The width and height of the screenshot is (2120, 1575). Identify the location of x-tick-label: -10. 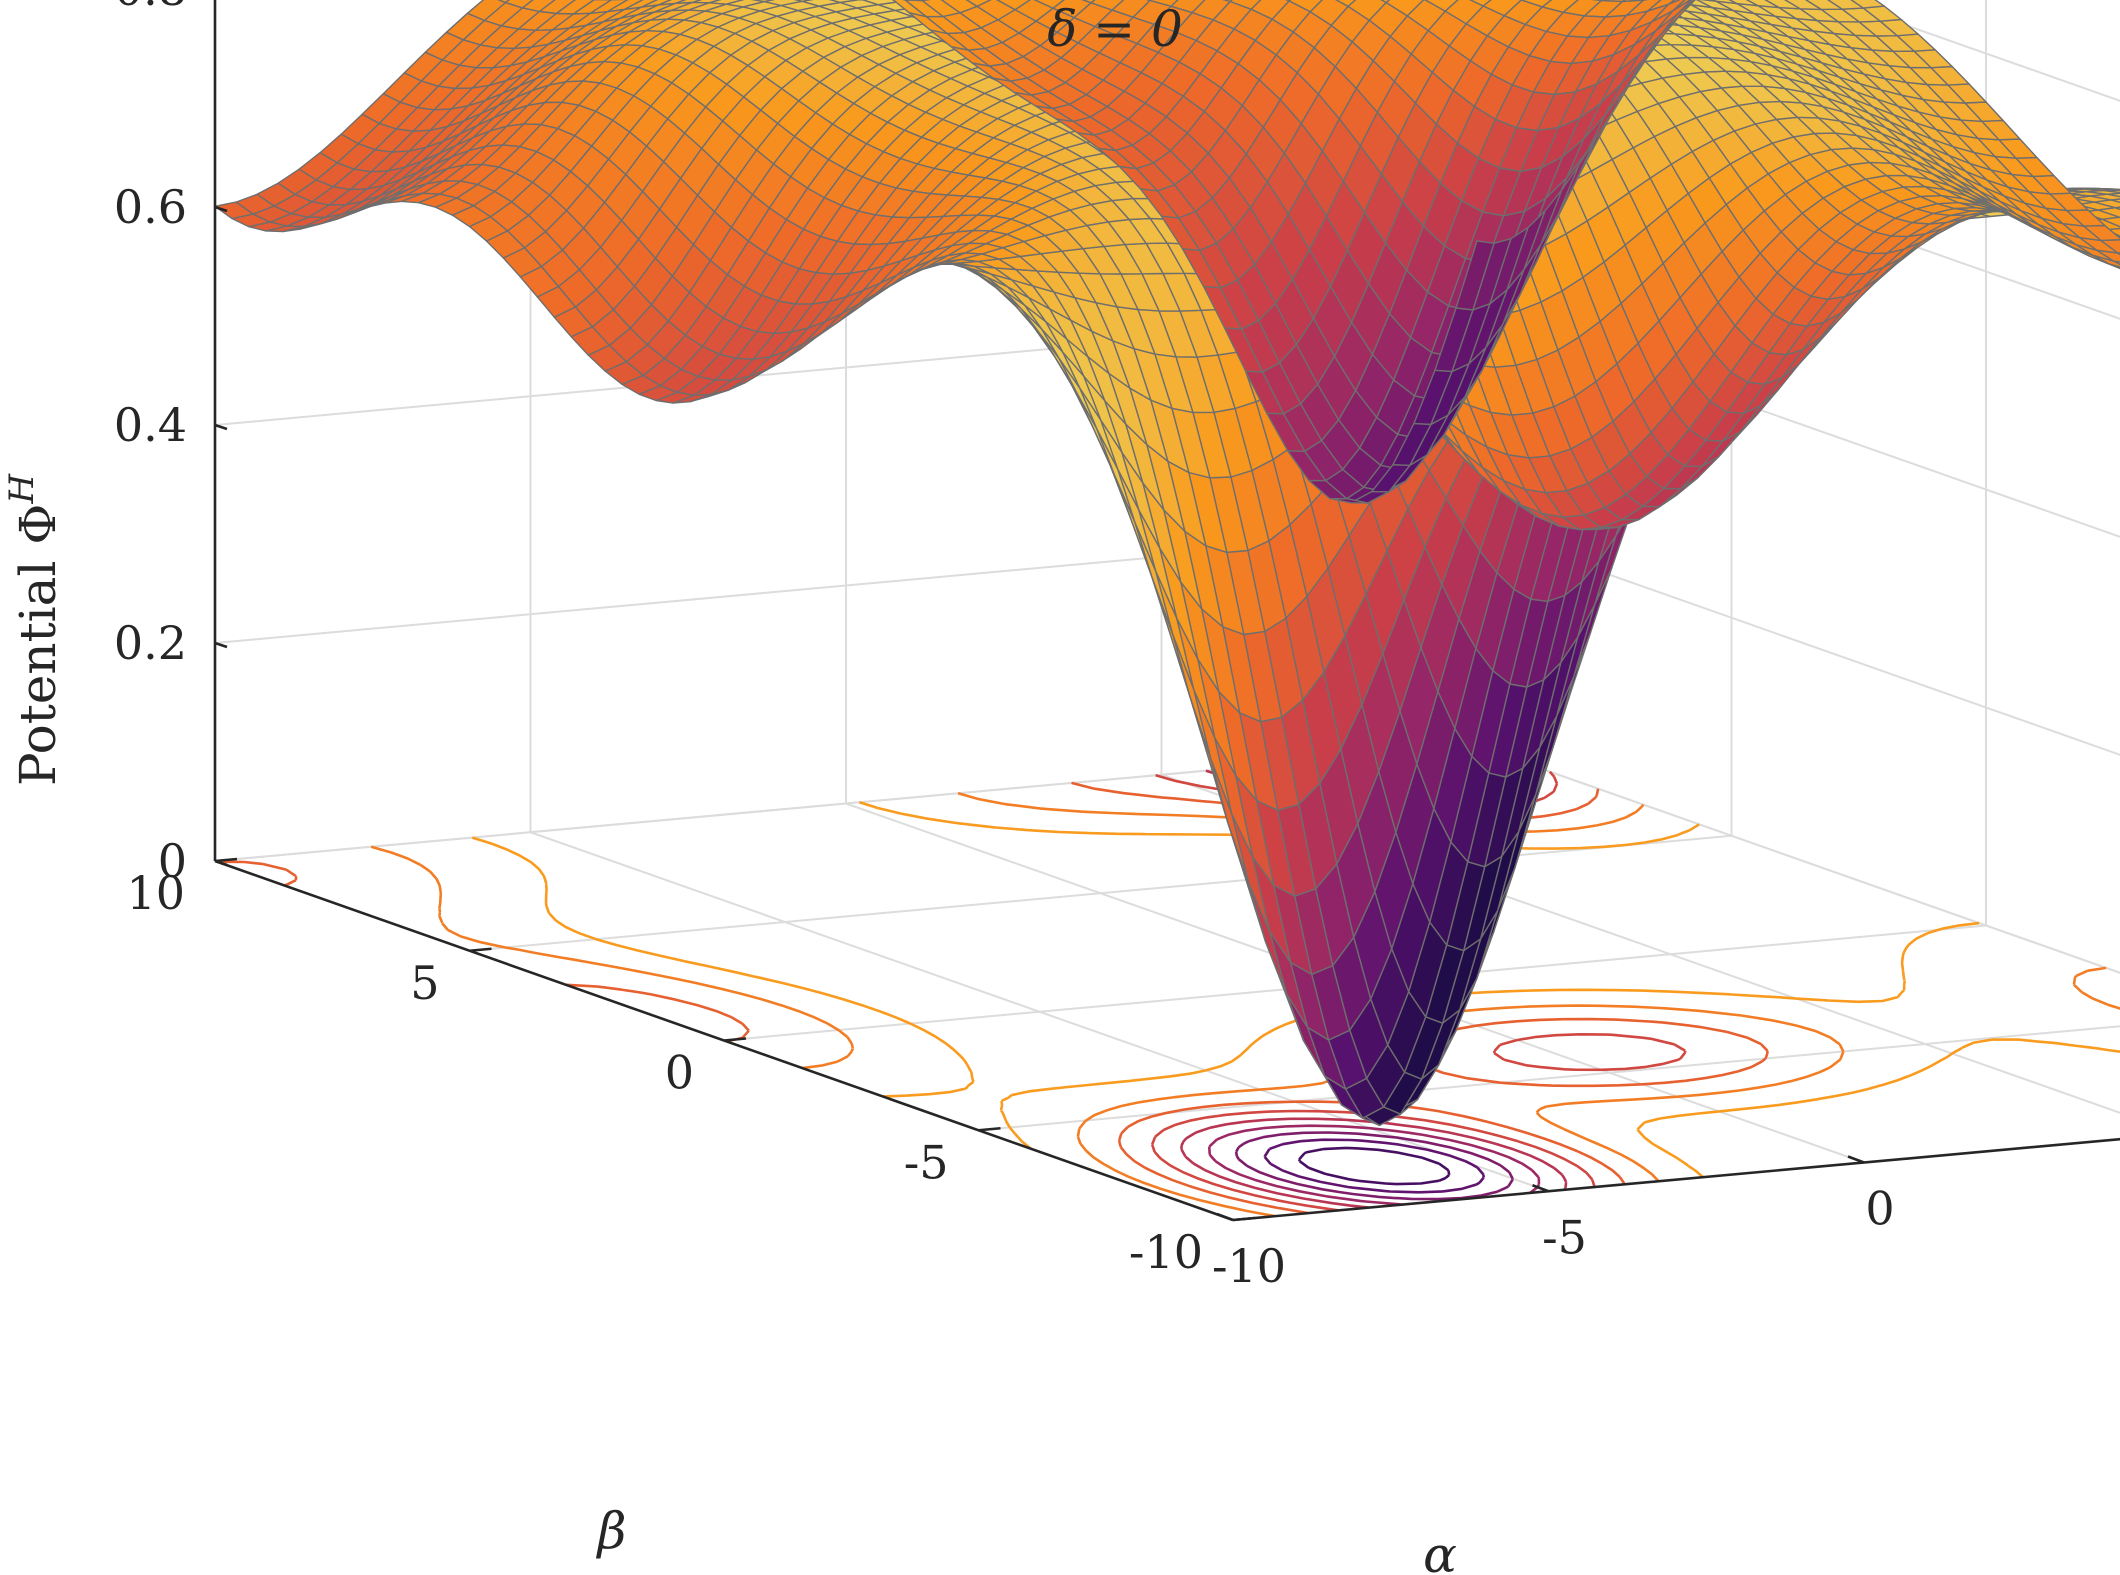
(1249, 1266).